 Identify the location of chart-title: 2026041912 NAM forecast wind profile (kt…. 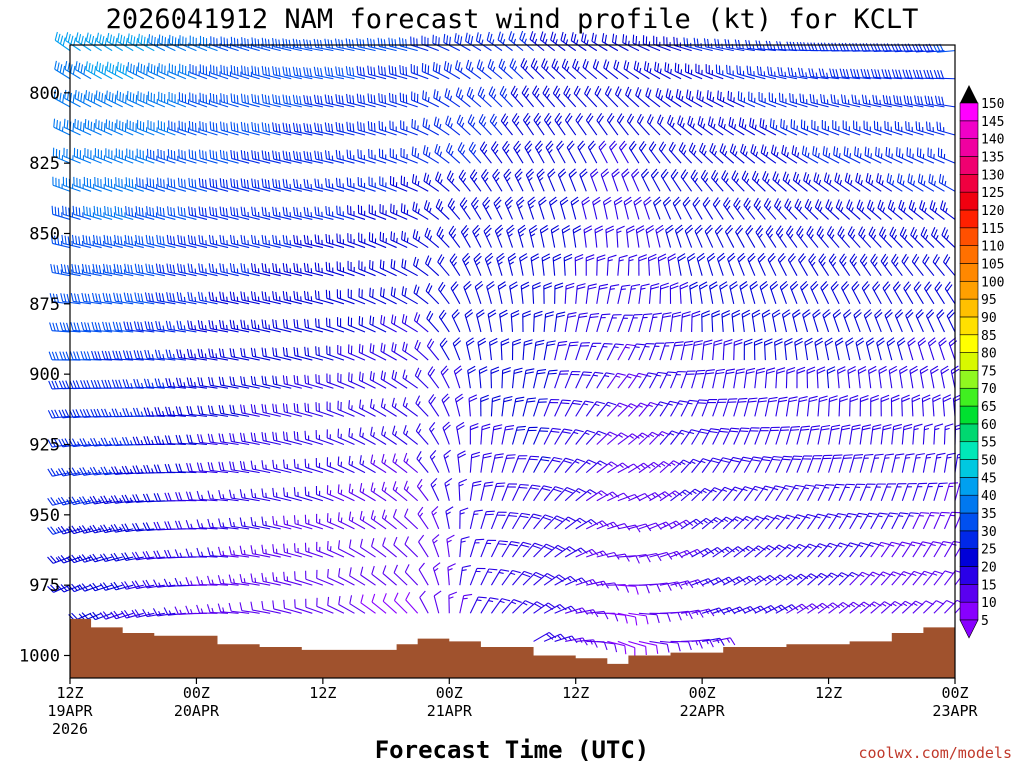
(512, 19).